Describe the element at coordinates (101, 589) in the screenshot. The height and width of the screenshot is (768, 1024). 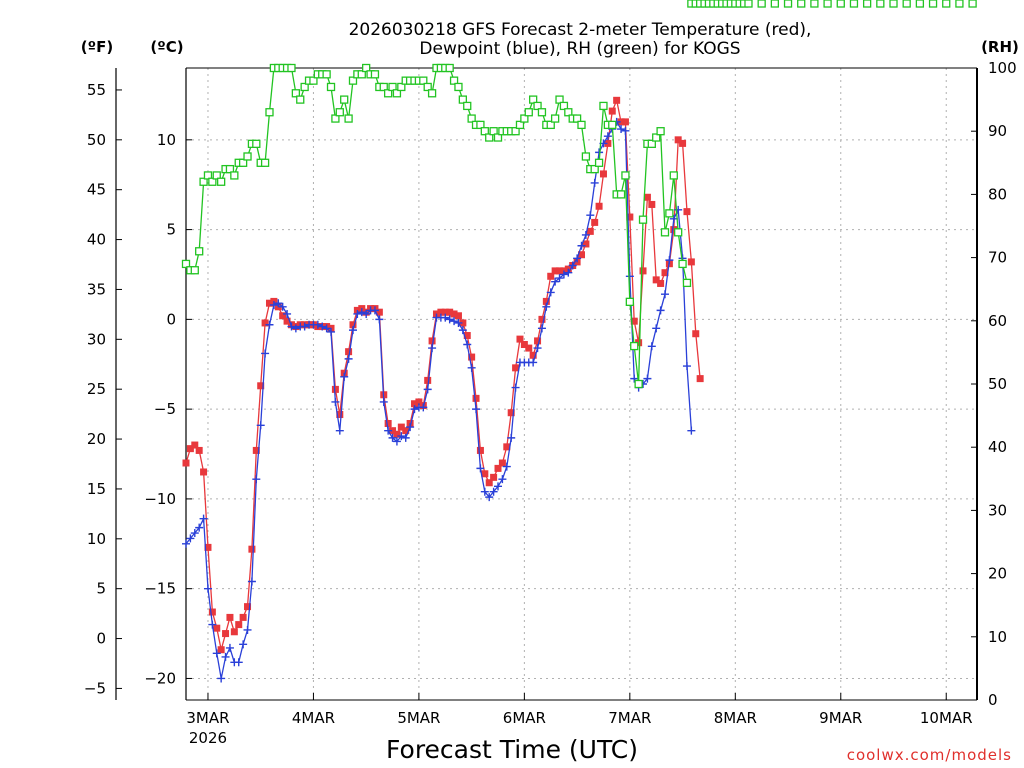
I see `fahrenheit-tick-label: 5` at that location.